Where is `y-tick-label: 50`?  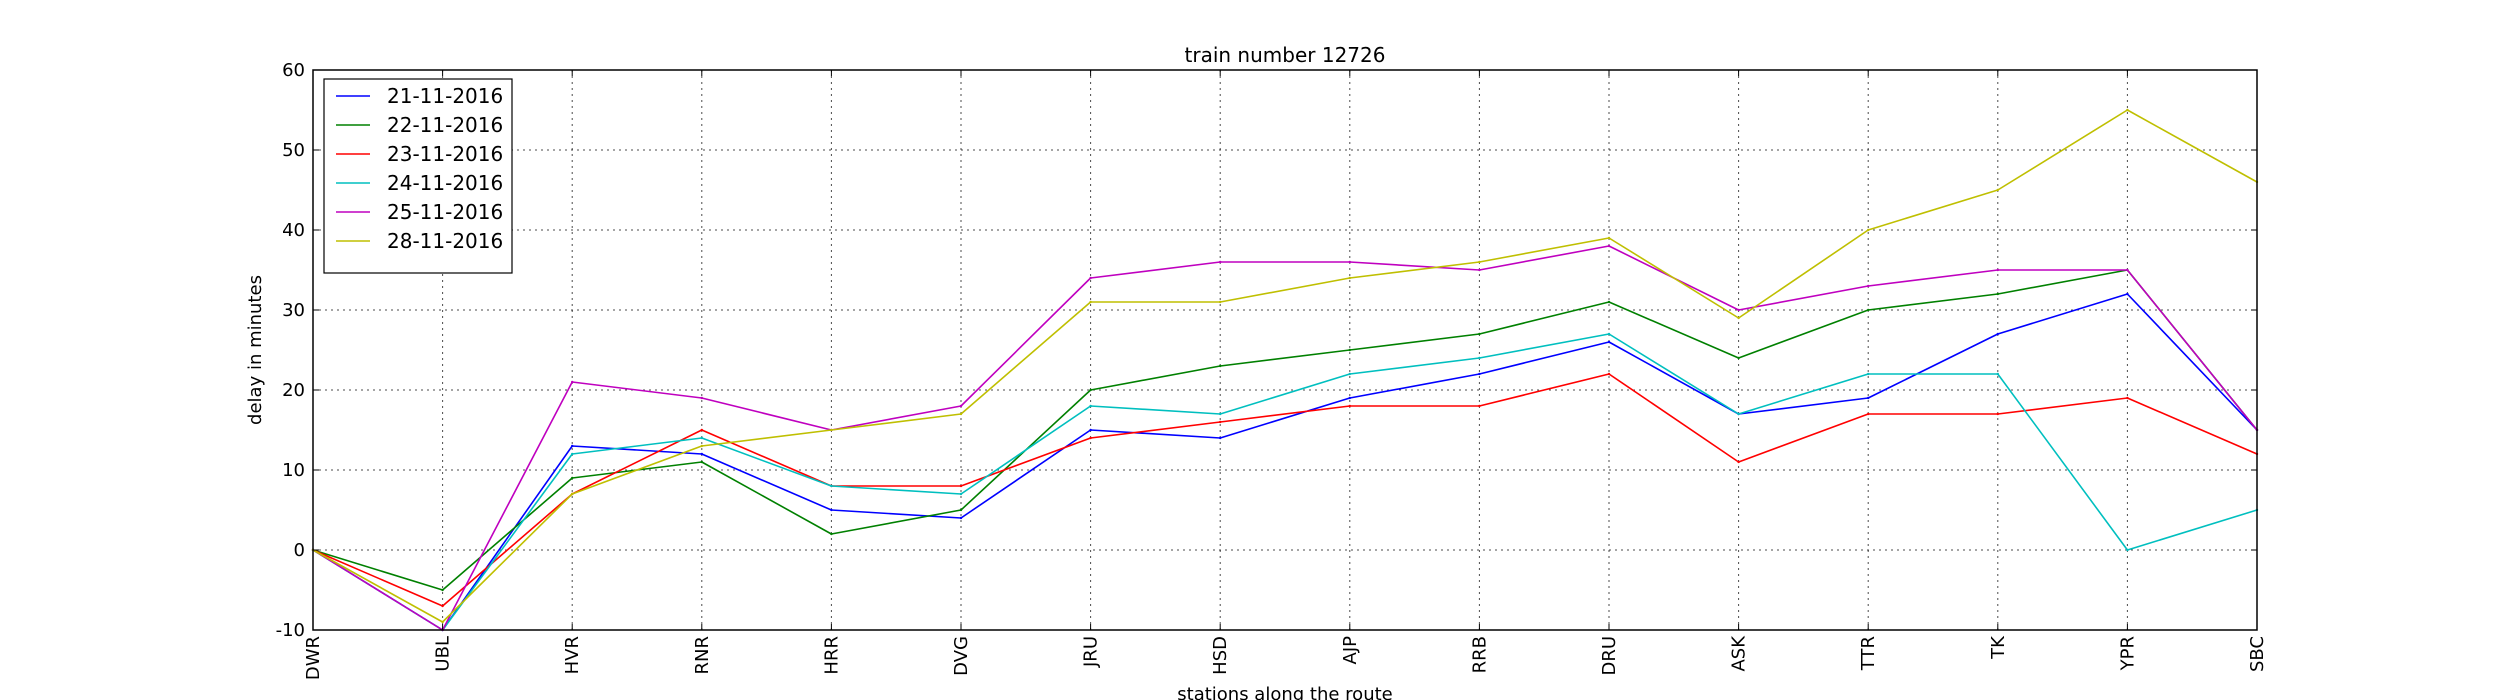 y-tick-label: 50 is located at coordinates (293, 150).